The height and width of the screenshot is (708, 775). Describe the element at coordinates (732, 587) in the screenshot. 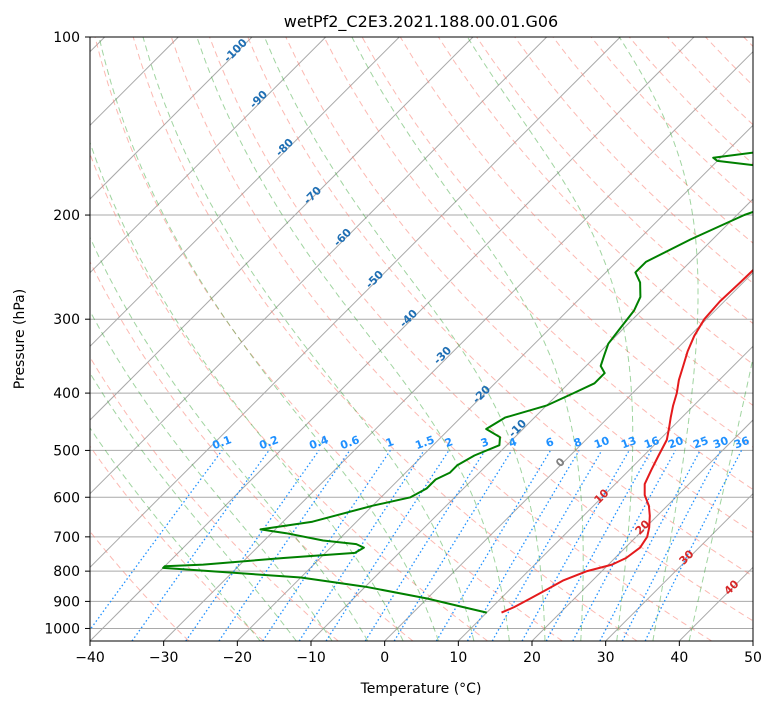

I see `dry-adiabat-label: 40` at that location.